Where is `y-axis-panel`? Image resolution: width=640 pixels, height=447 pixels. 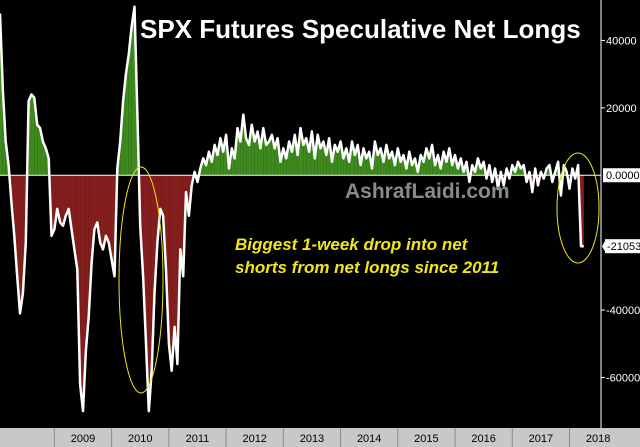
y-axis-panel is located at coordinates (620, 214).